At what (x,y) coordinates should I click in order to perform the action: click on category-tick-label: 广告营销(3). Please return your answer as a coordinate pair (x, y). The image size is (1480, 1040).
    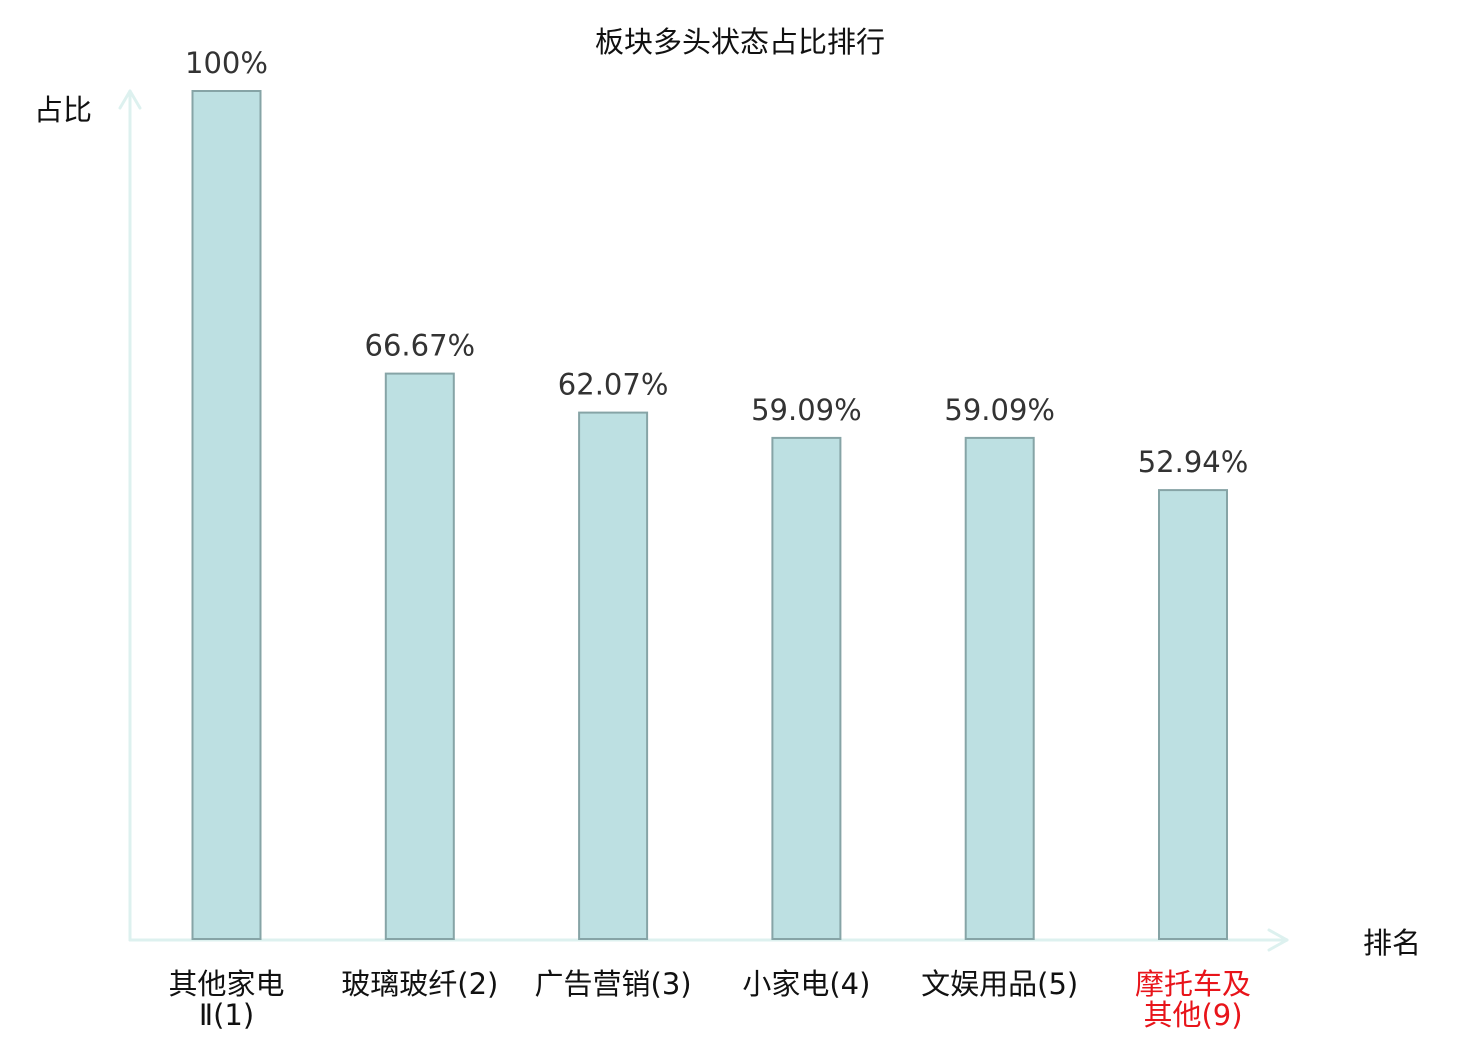
    Looking at the image, I should click on (613, 984).